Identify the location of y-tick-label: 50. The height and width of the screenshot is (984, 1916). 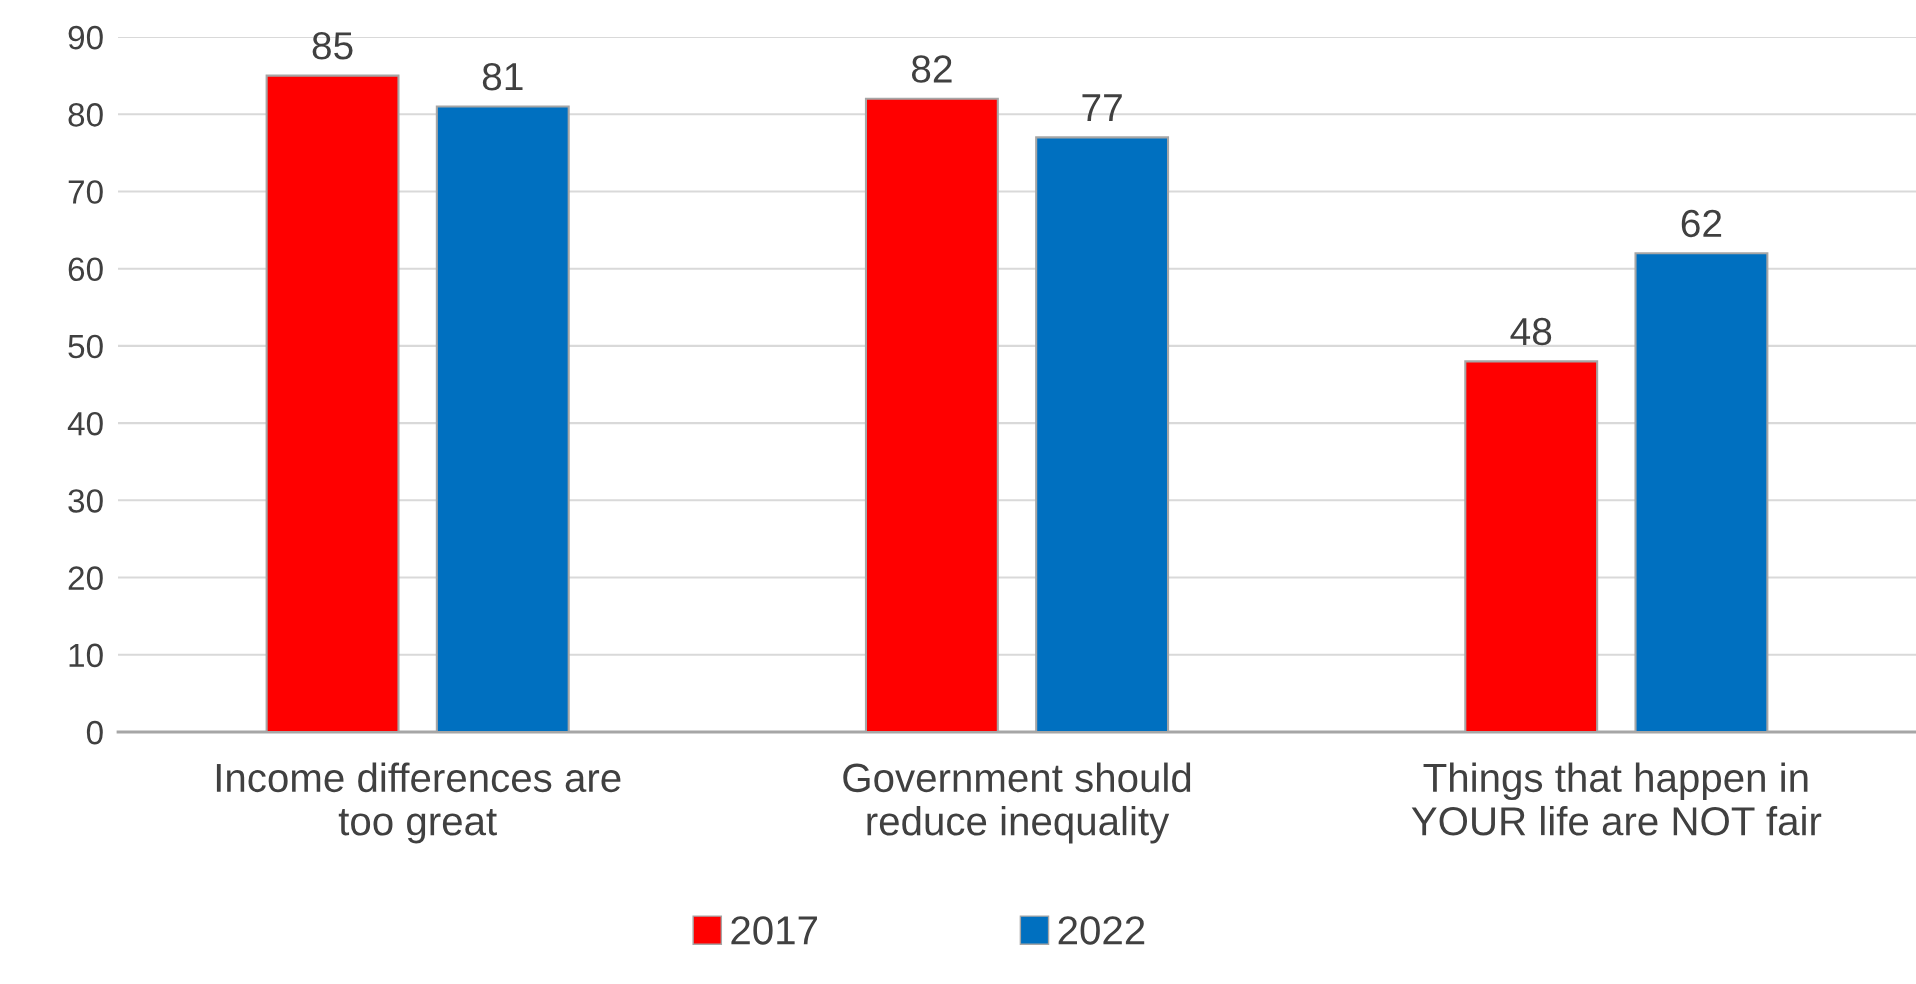
(85, 346).